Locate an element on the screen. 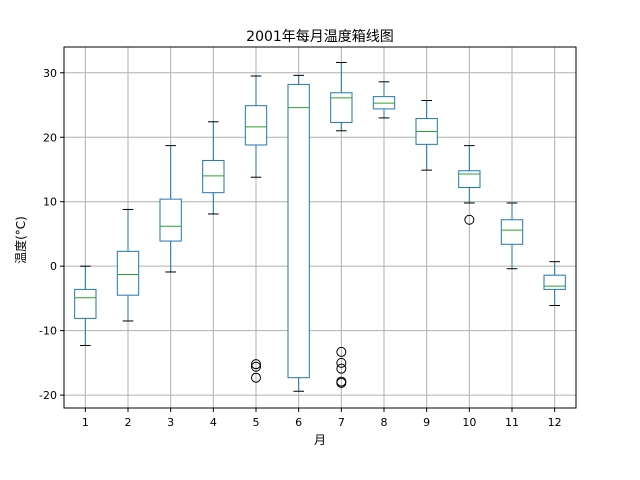  y-tick-label: -20 is located at coordinates (48, 395).